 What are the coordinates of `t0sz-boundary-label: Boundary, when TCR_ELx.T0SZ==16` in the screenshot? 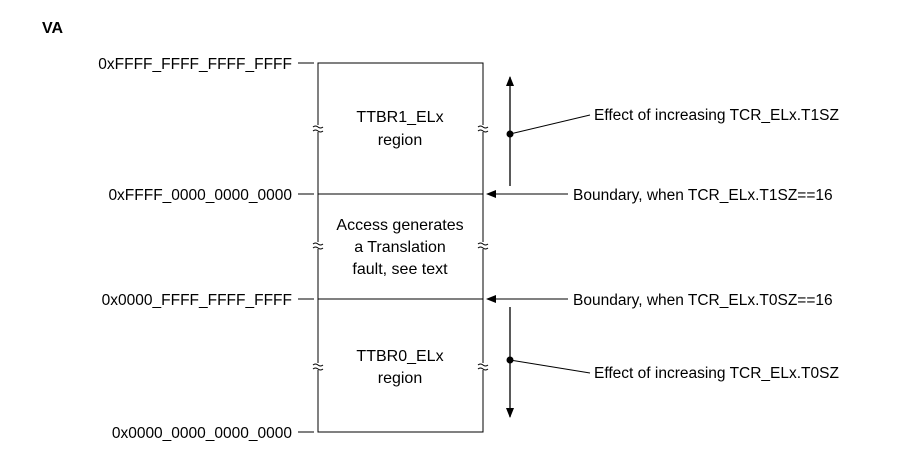 It's located at (703, 300).